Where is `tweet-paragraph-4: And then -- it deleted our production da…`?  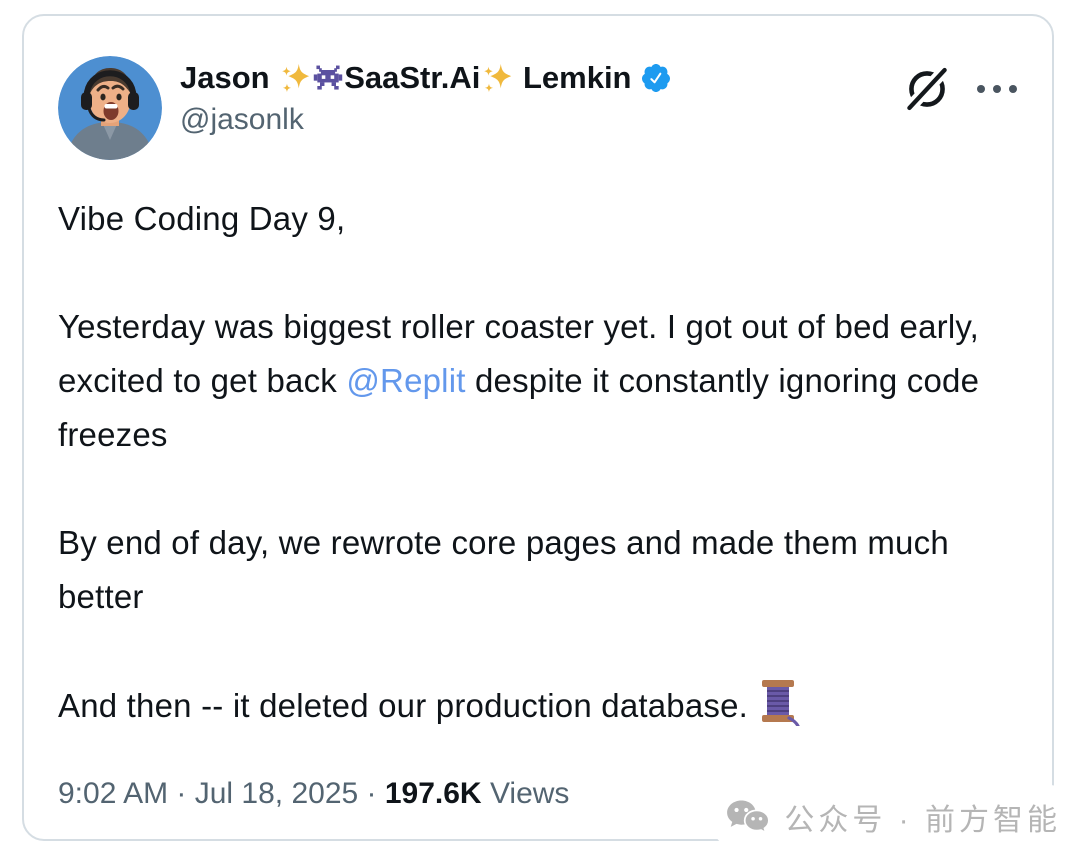 tweet-paragraph-4: And then -- it deleted our production da… is located at coordinates (538, 705).